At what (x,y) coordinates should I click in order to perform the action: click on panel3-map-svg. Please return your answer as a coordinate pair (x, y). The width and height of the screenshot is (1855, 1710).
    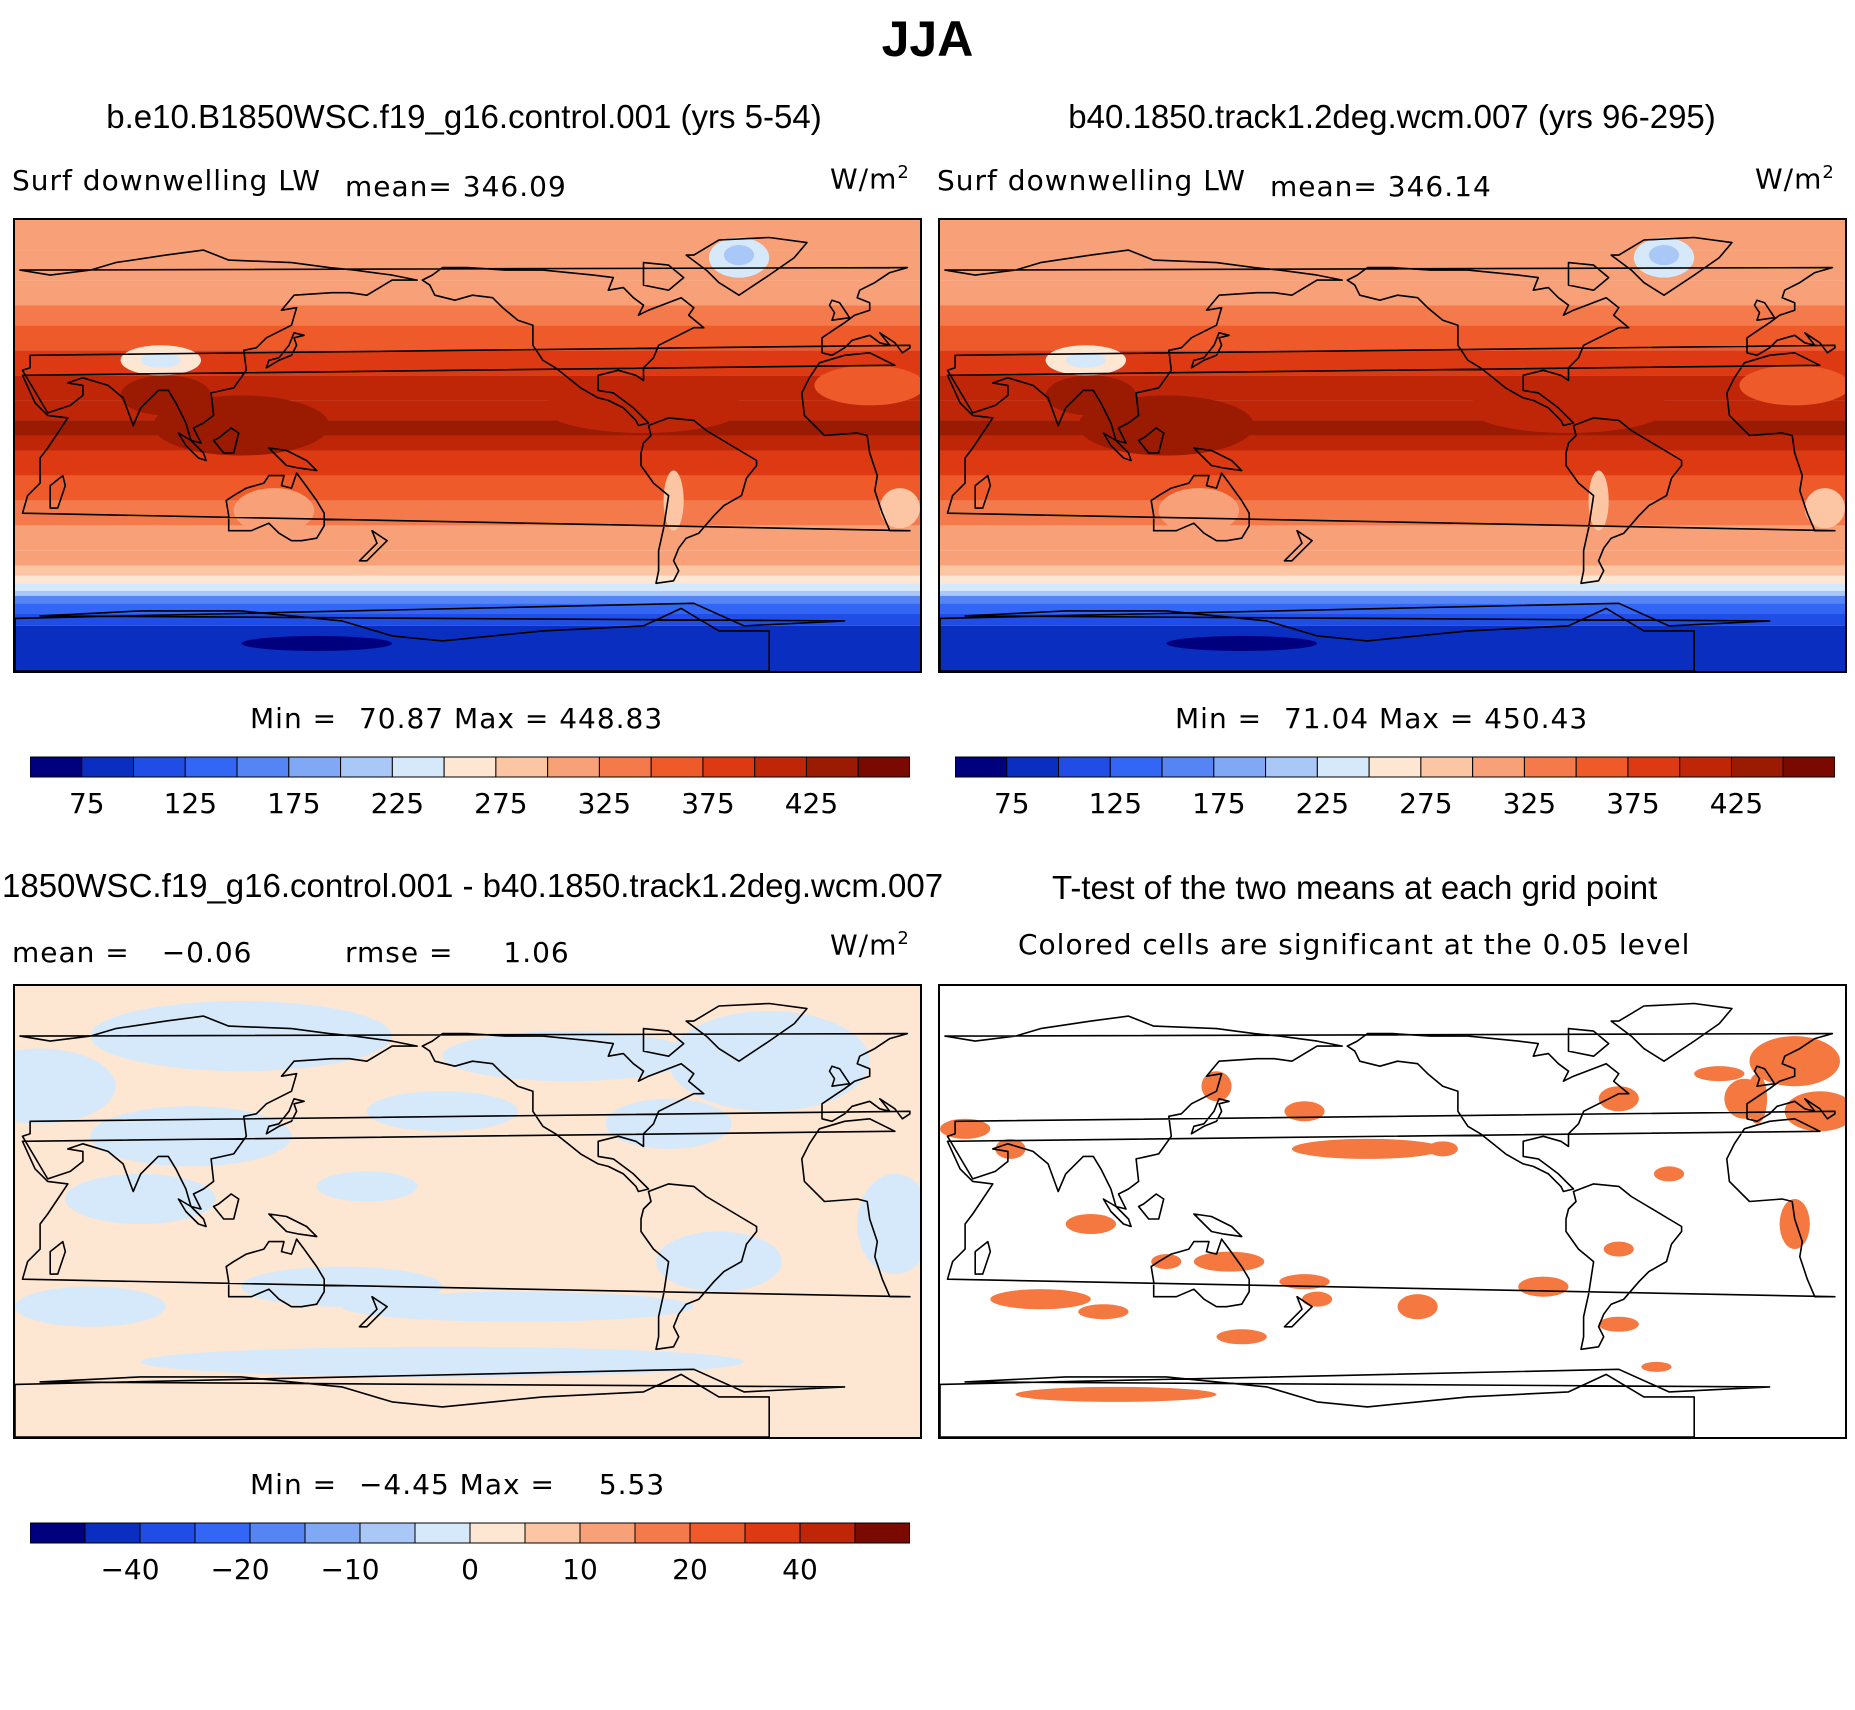
    Looking at the image, I should click on (467, 1211).